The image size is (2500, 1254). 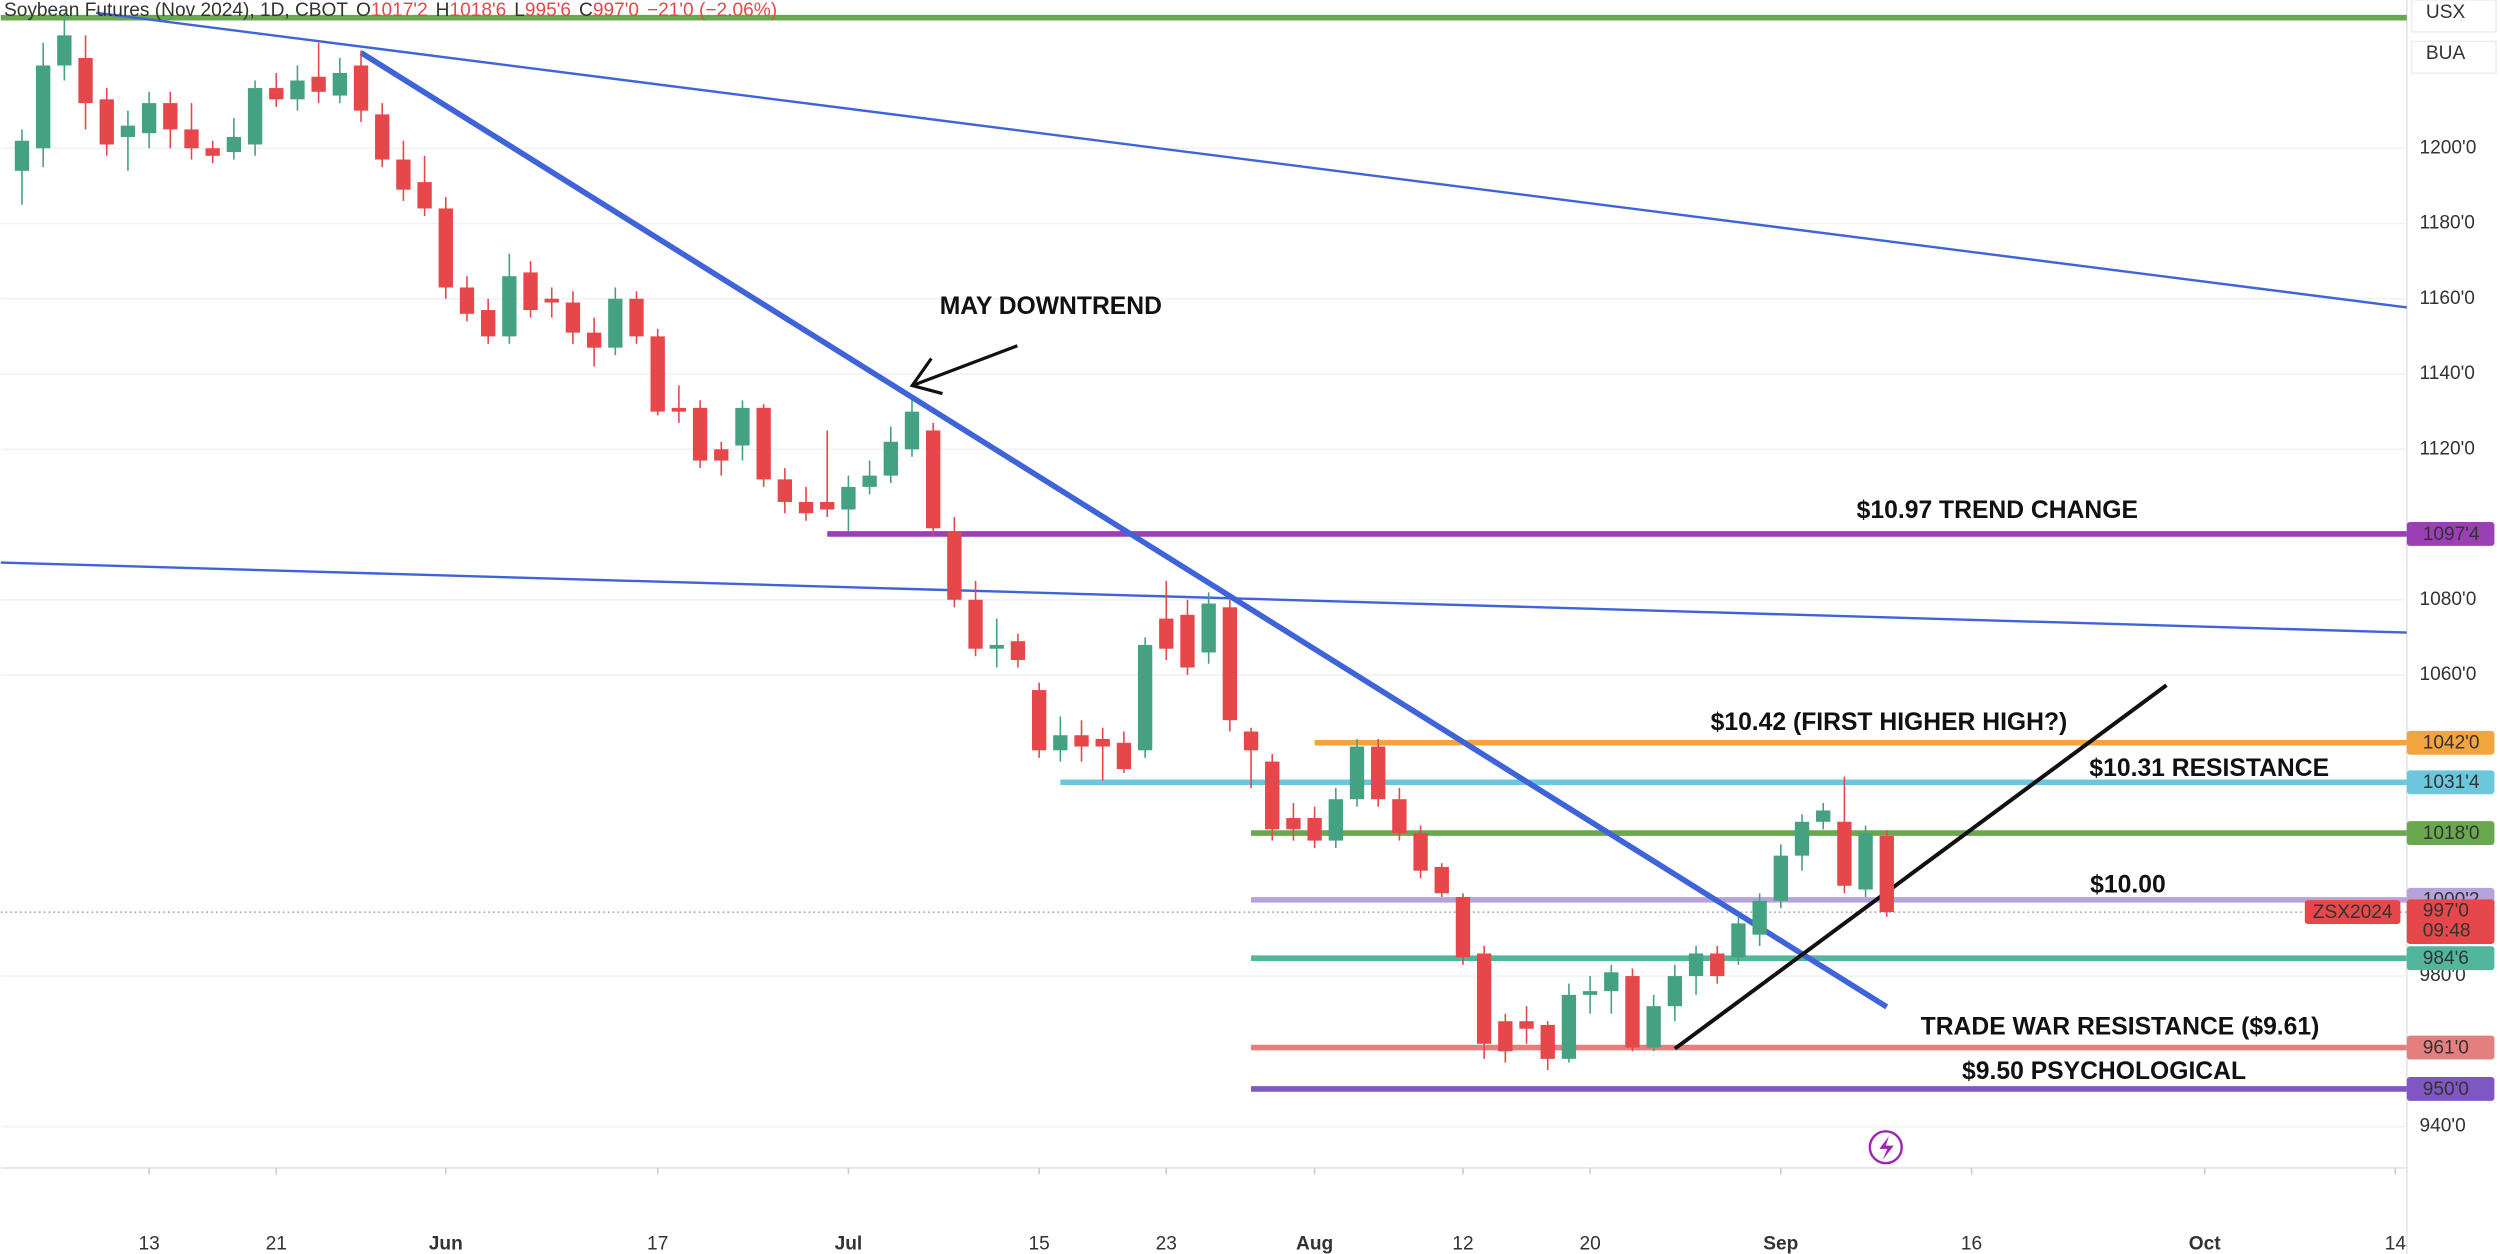 What do you see at coordinates (2447, 930) in the screenshot?
I see `countdown-label: 09:48` at bounding box center [2447, 930].